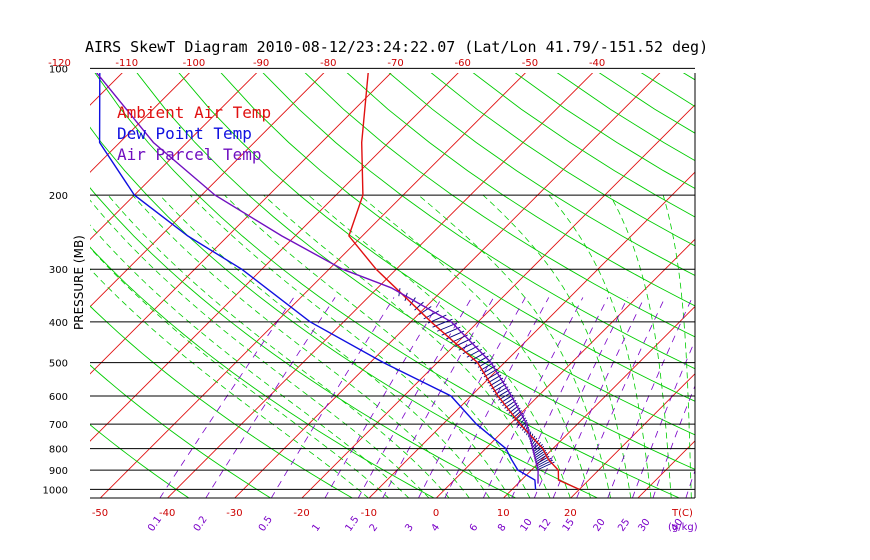  Describe the element at coordinates (624, 525) in the screenshot. I see `mixing-ratio-tick-label: 25` at that location.